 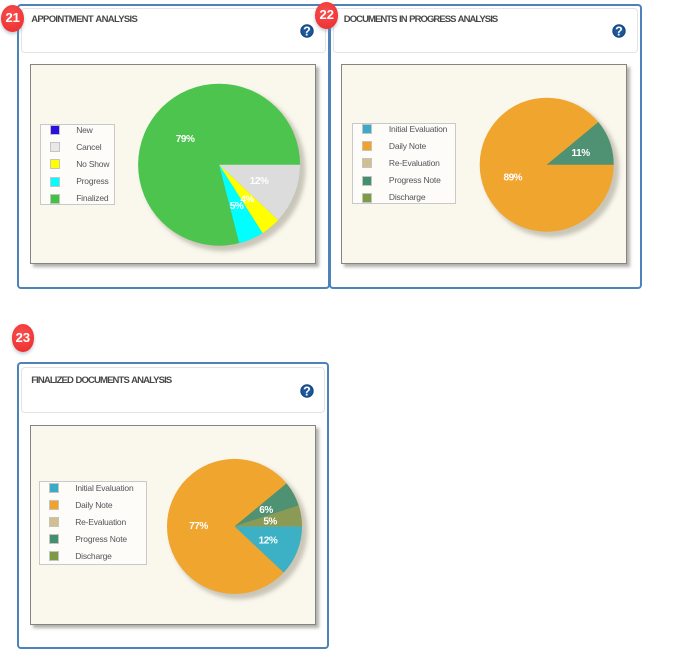 What do you see at coordinates (198, 526) in the screenshot?
I see `svg-text: 77%` at bounding box center [198, 526].